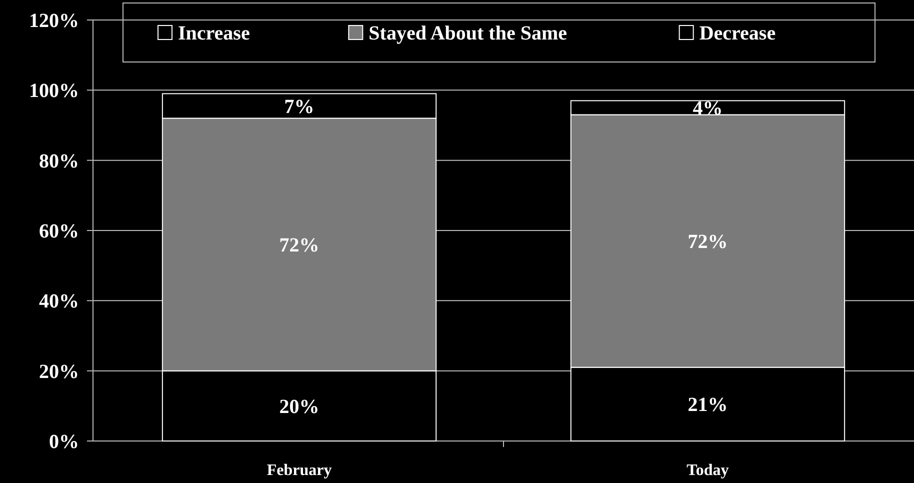 This screenshot has height=483, width=914. What do you see at coordinates (299, 470) in the screenshot?
I see `x-tick-label: February` at bounding box center [299, 470].